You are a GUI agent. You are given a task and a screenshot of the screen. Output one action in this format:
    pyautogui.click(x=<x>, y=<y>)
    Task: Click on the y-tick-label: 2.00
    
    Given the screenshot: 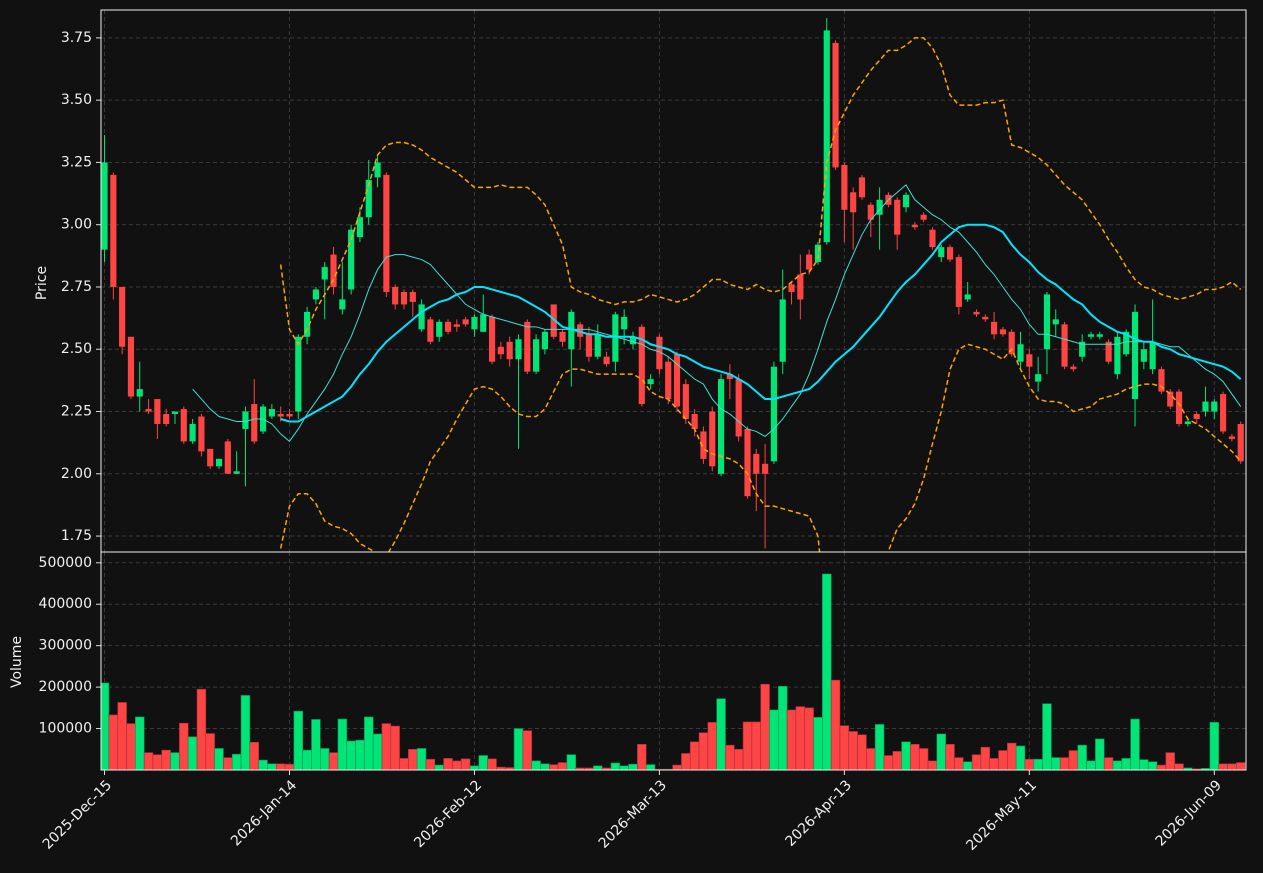 What is the action you would take?
    pyautogui.click(x=76, y=474)
    